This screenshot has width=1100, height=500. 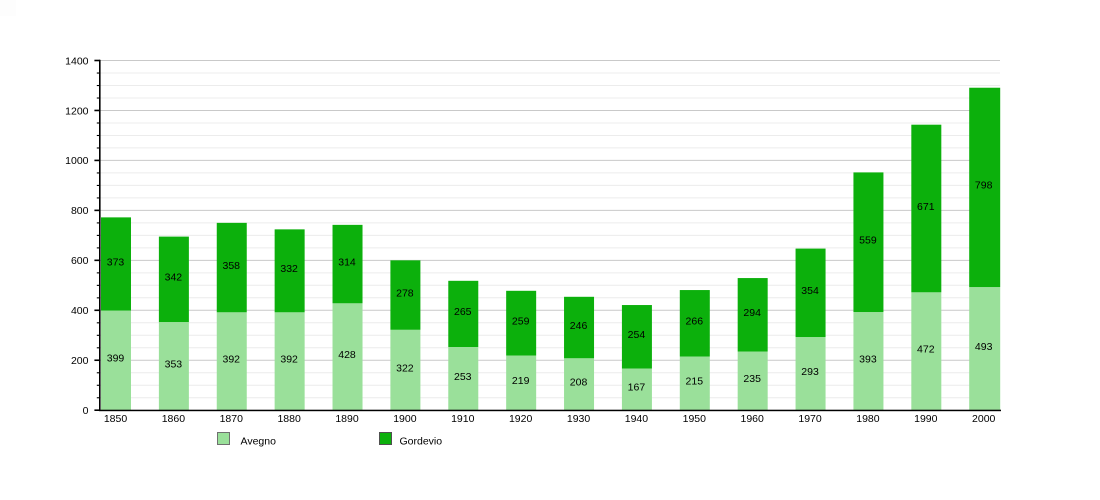 What do you see at coordinates (695, 419) in the screenshot?
I see `svg-text: 1950` at bounding box center [695, 419].